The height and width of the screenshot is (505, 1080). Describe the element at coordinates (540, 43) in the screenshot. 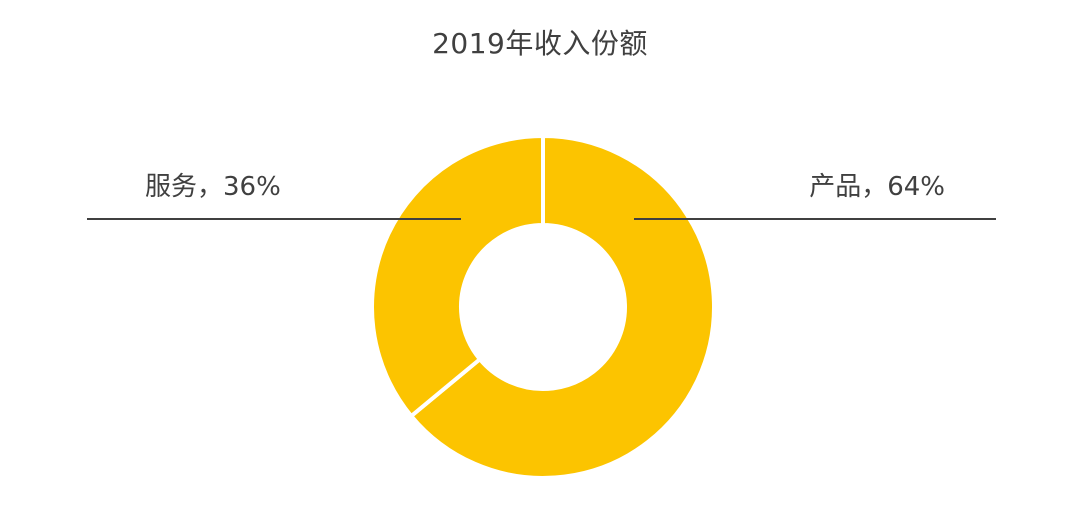

I see `chart-title: 2019年收入份额` at that location.